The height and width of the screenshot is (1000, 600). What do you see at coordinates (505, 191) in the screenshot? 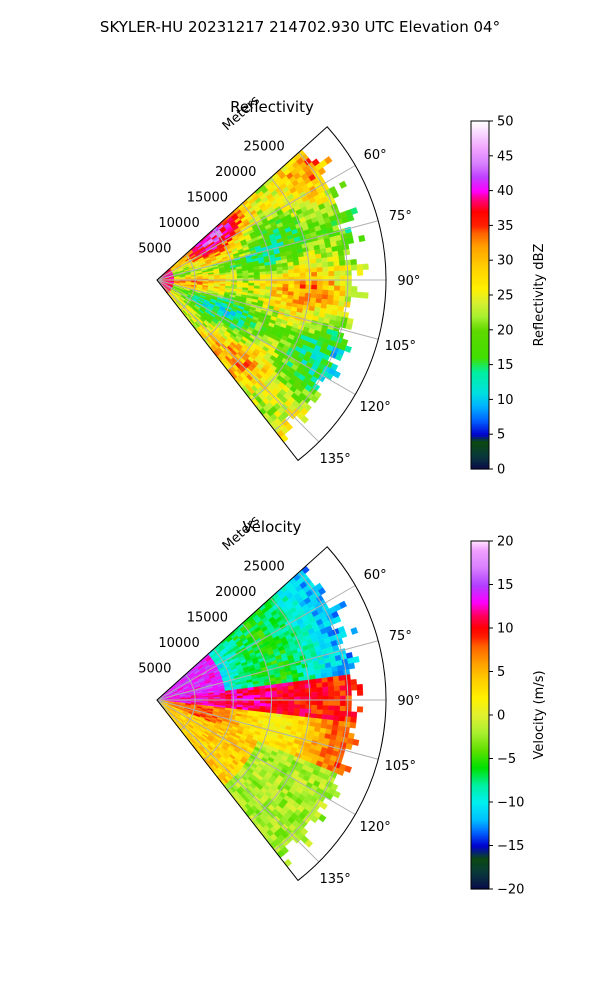
I see `colorbar-tick-label: 40` at bounding box center [505, 191].